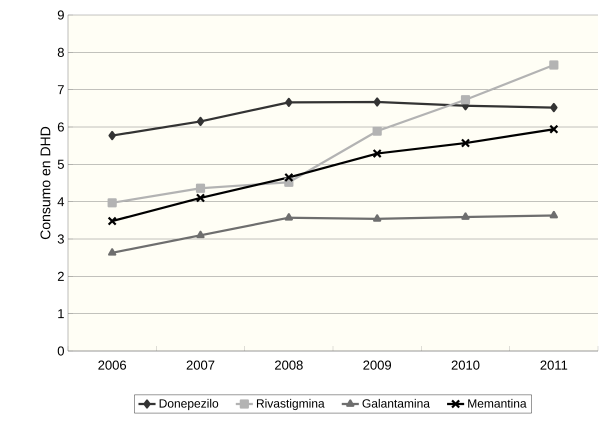 Image resolution: width=605 pixels, height=445 pixels. What do you see at coordinates (61, 276) in the screenshot?
I see `y-tick-label: 2` at bounding box center [61, 276].